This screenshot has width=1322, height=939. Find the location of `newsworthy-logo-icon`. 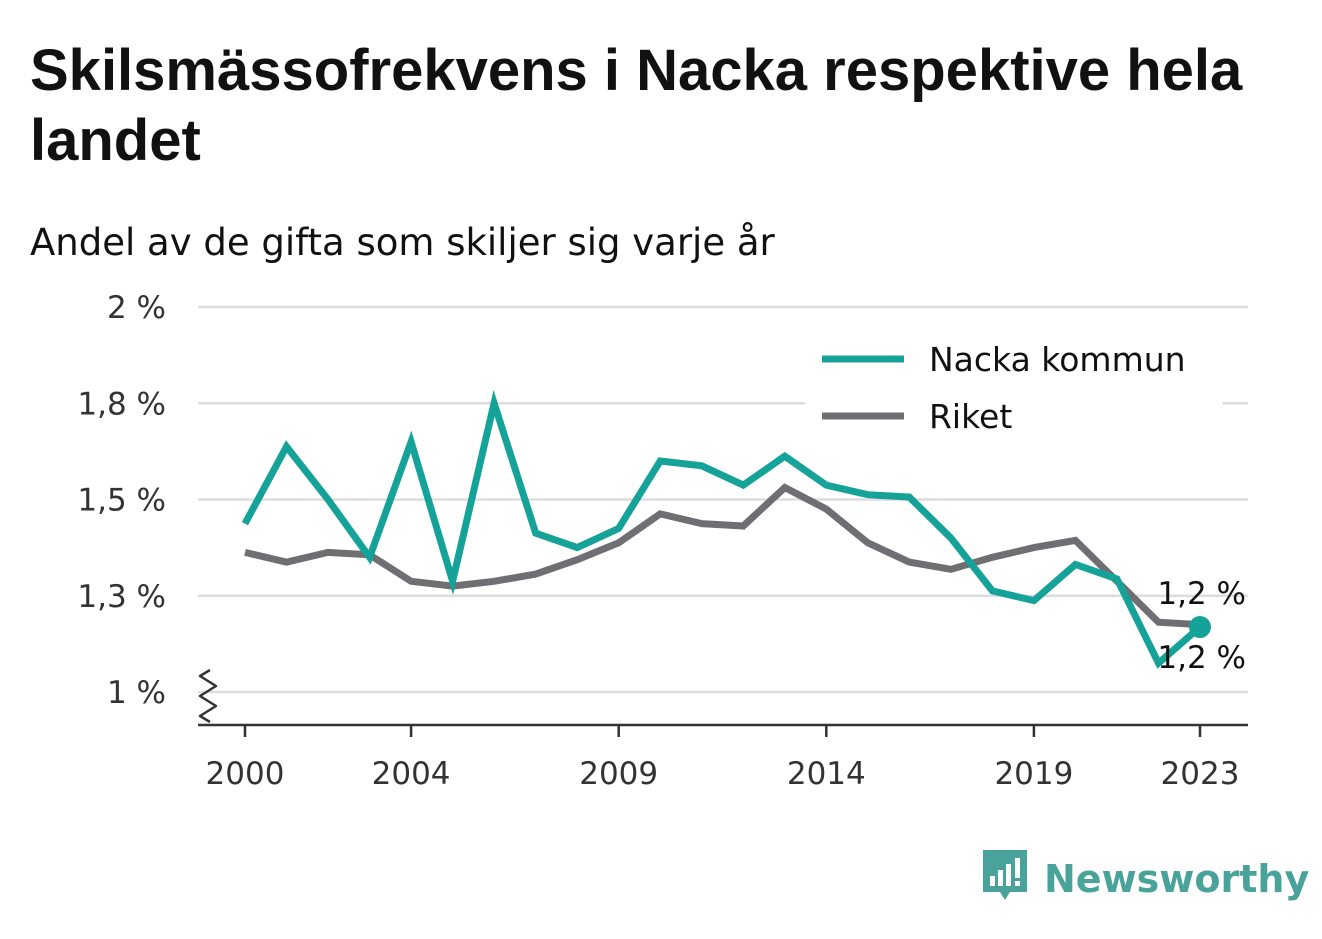

newsworthy-logo-icon is located at coordinates (1005, 875).